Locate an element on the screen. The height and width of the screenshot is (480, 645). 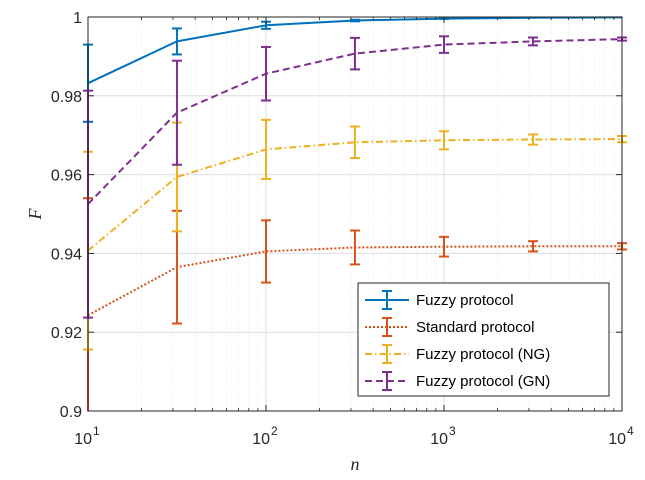
x-tick-label: 10 4 is located at coordinates (621, 436).